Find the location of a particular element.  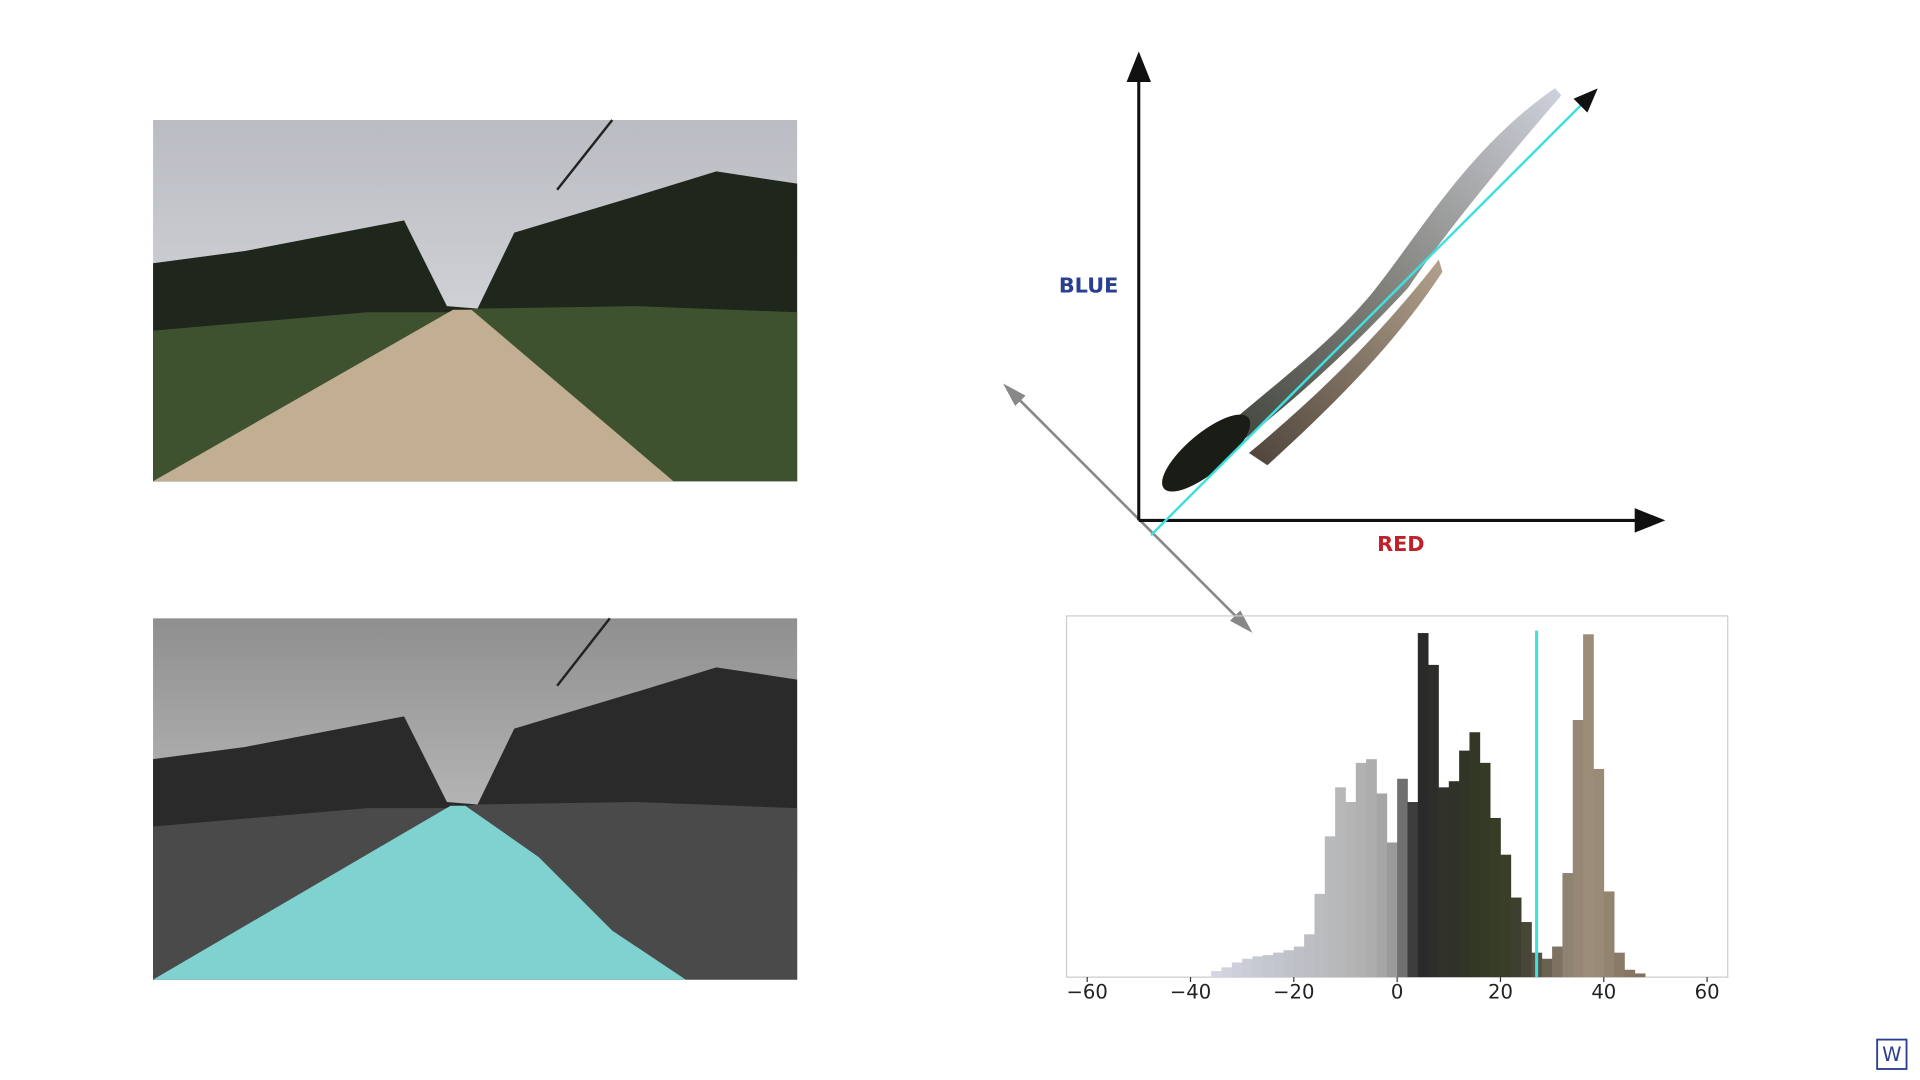

x-tick-label: 60 is located at coordinates (1707, 992).